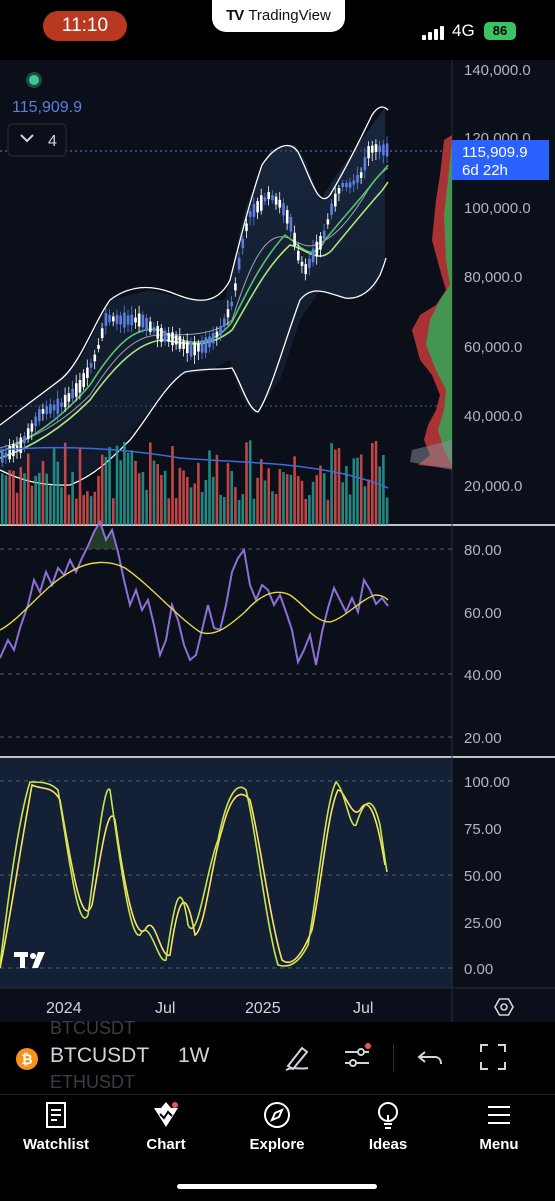 The image size is (555, 1201). Describe the element at coordinates (388, 1126) in the screenshot. I see `nav-ideas: Ideas` at that location.